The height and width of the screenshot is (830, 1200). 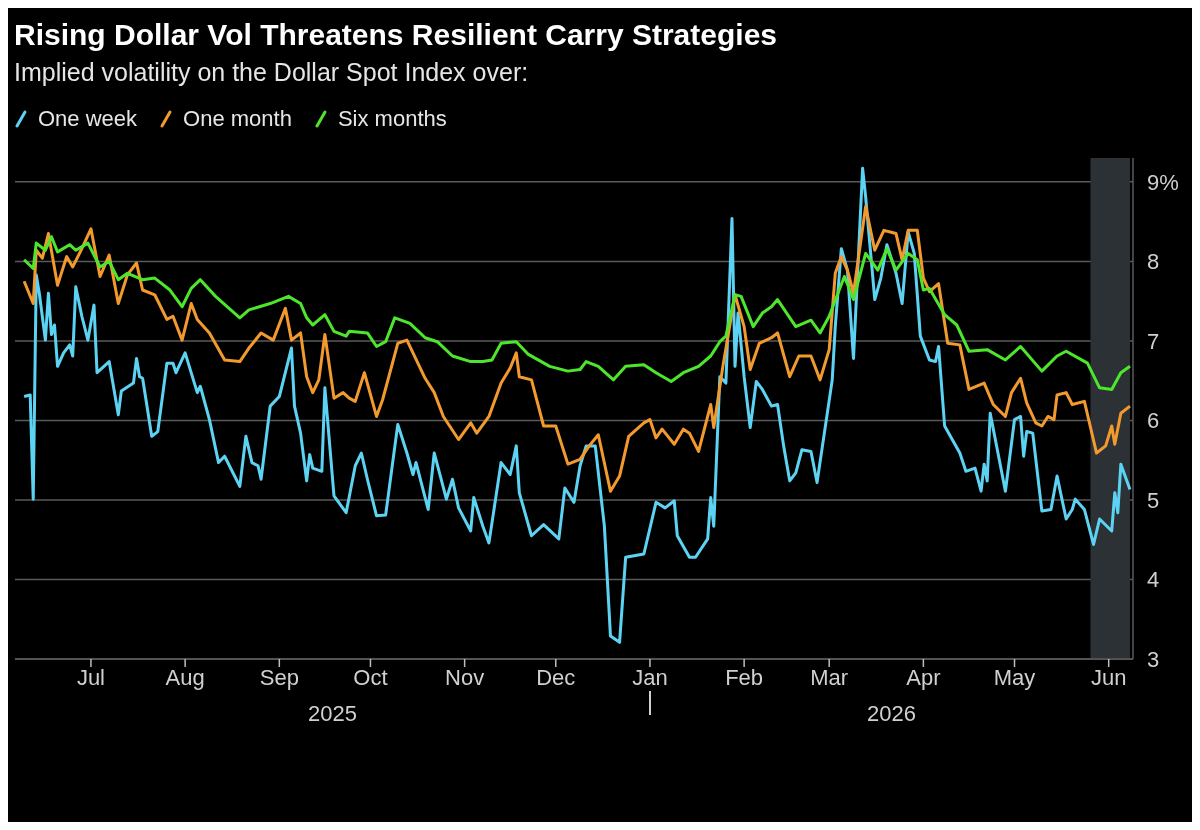 What do you see at coordinates (1108, 677) in the screenshot?
I see `x-tick-label: Jun` at bounding box center [1108, 677].